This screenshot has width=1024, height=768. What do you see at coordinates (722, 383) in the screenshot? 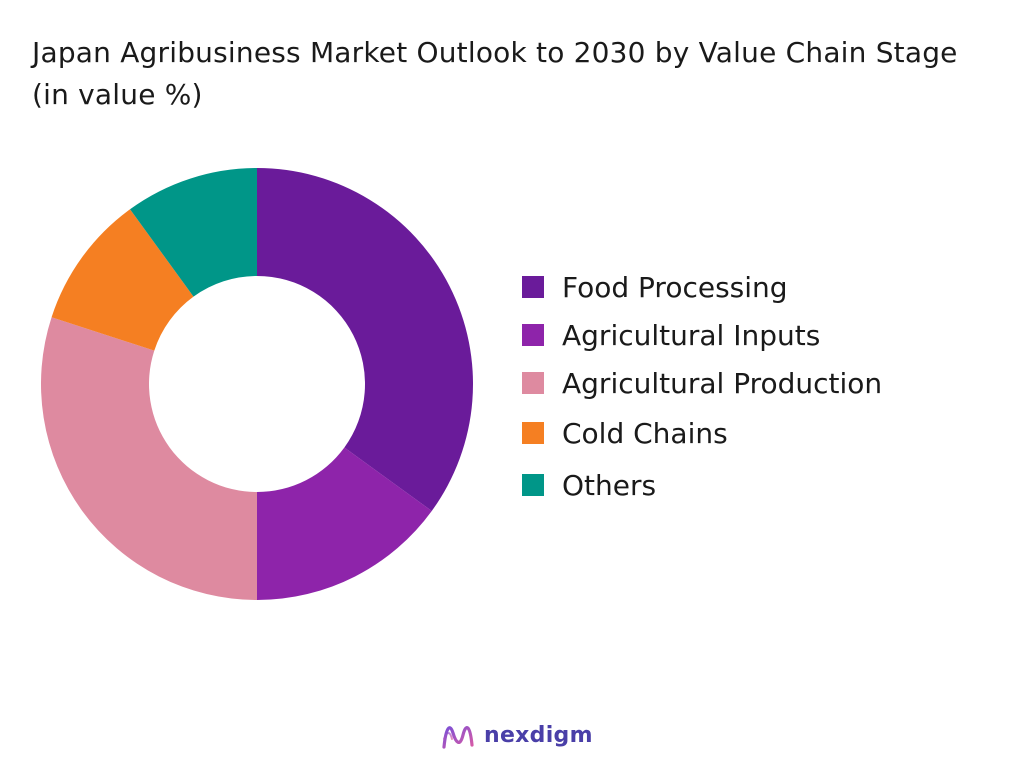
I see `legend-label: Agricultural Production` at bounding box center [722, 383].